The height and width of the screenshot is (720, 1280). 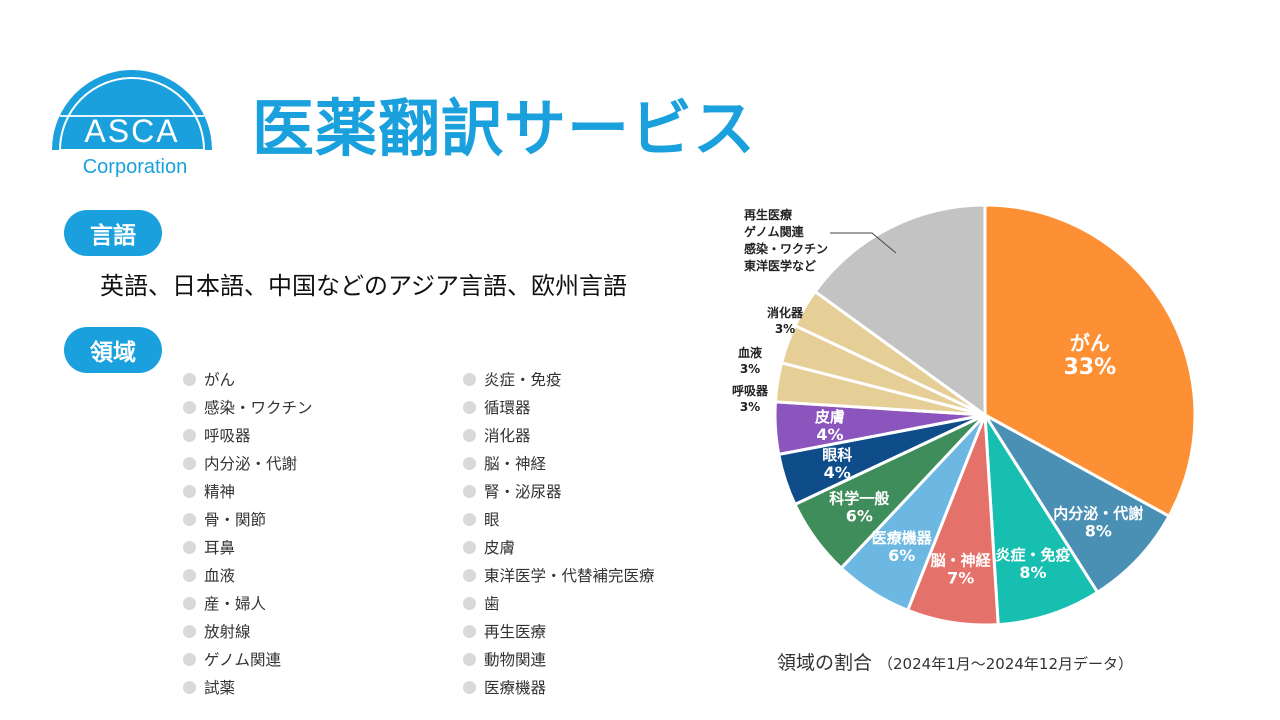 I want to click on slice-label-other-2: 感染・ワクチン, so click(x=786, y=248).